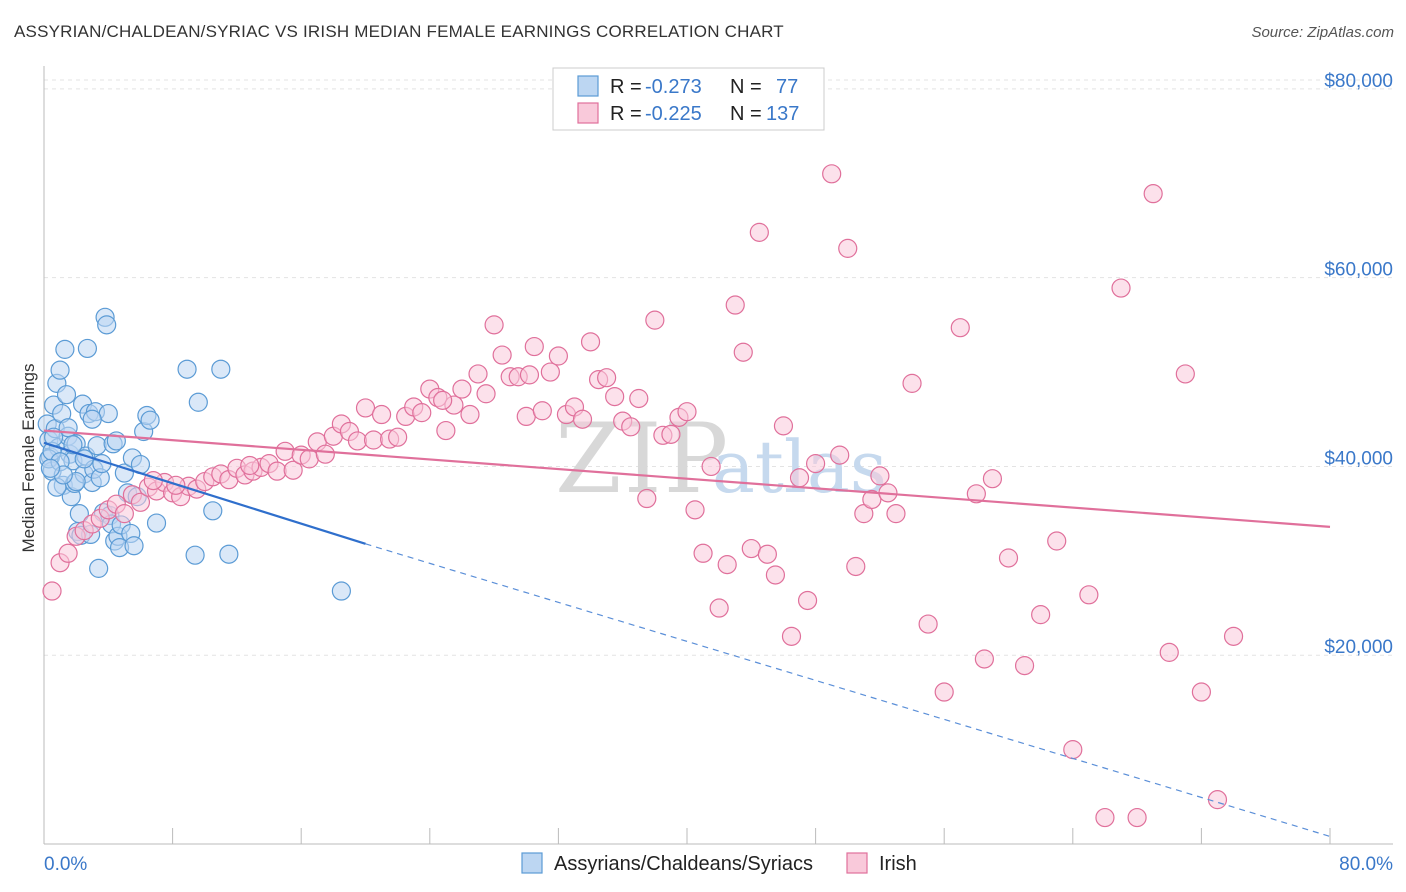 This screenshot has width=1406, height=892. Describe the element at coordinates (1358, 81) in the screenshot. I see `y-tick-label-3: $80,000` at that location.